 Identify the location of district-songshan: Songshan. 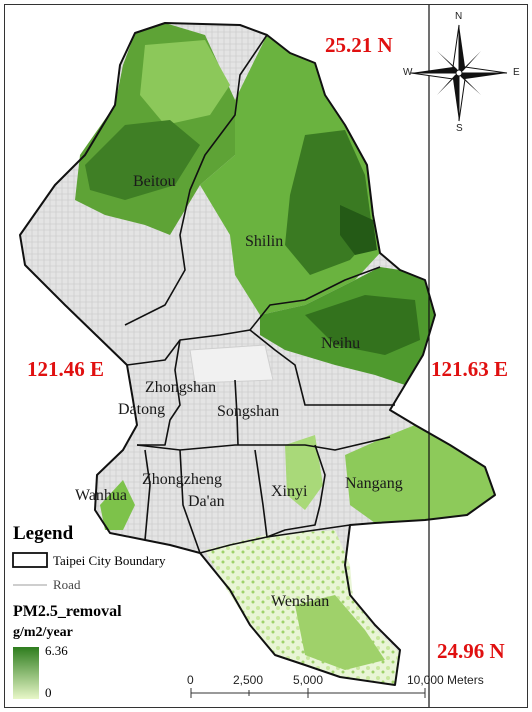
(248, 411).